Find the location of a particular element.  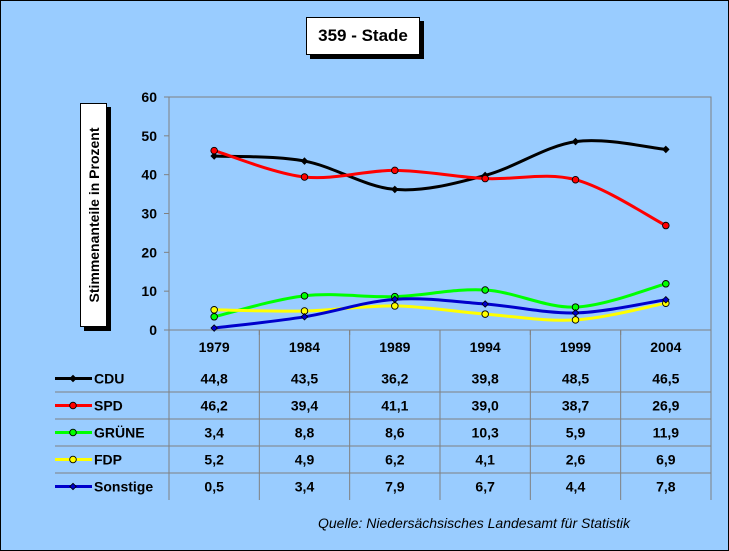

legend-marker-sonstige is located at coordinates (73, 486).